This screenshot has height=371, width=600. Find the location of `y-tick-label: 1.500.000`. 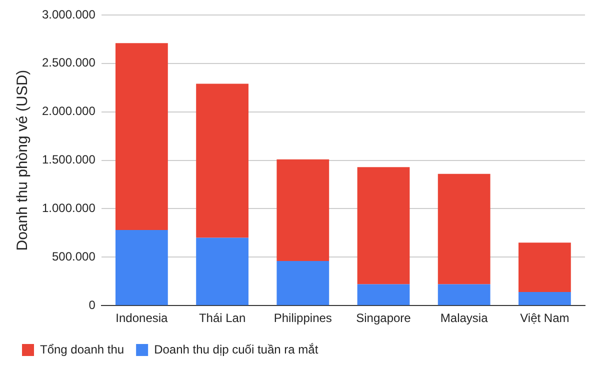

y-tick-label: 1.500.000 is located at coordinates (69, 159).